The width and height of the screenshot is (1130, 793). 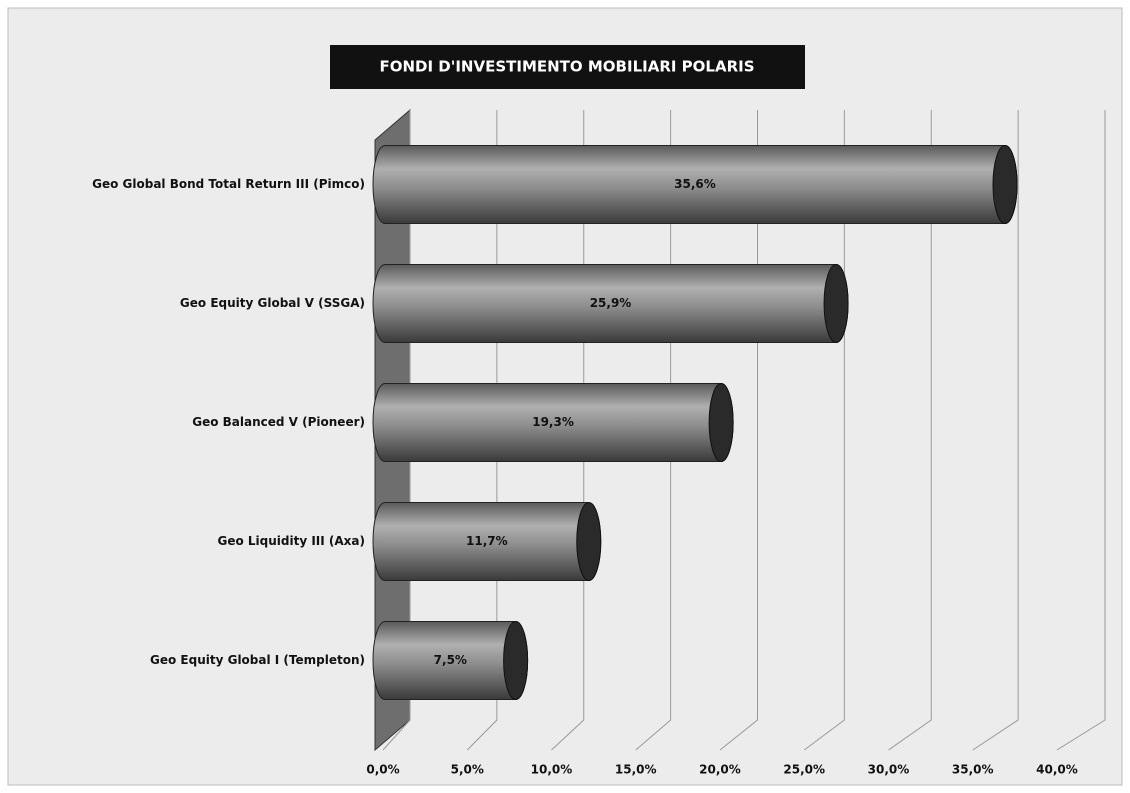 What do you see at coordinates (278, 422) in the screenshot?
I see `y-tick-label: Geo Balanced V (Pioneer)` at bounding box center [278, 422].